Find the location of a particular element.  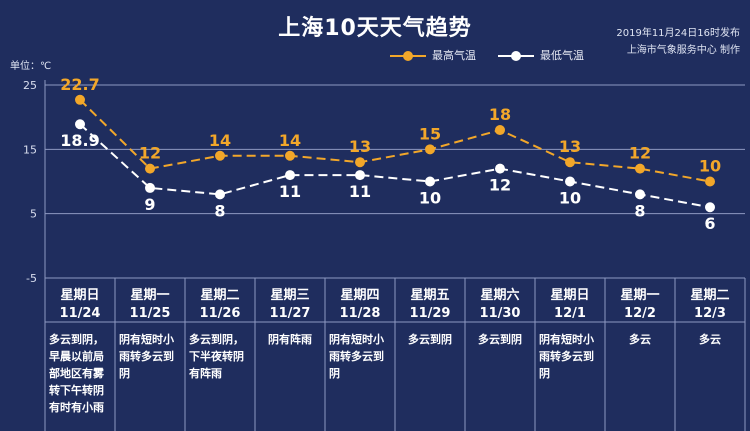

day-date: 12/2 is located at coordinates (640, 313).